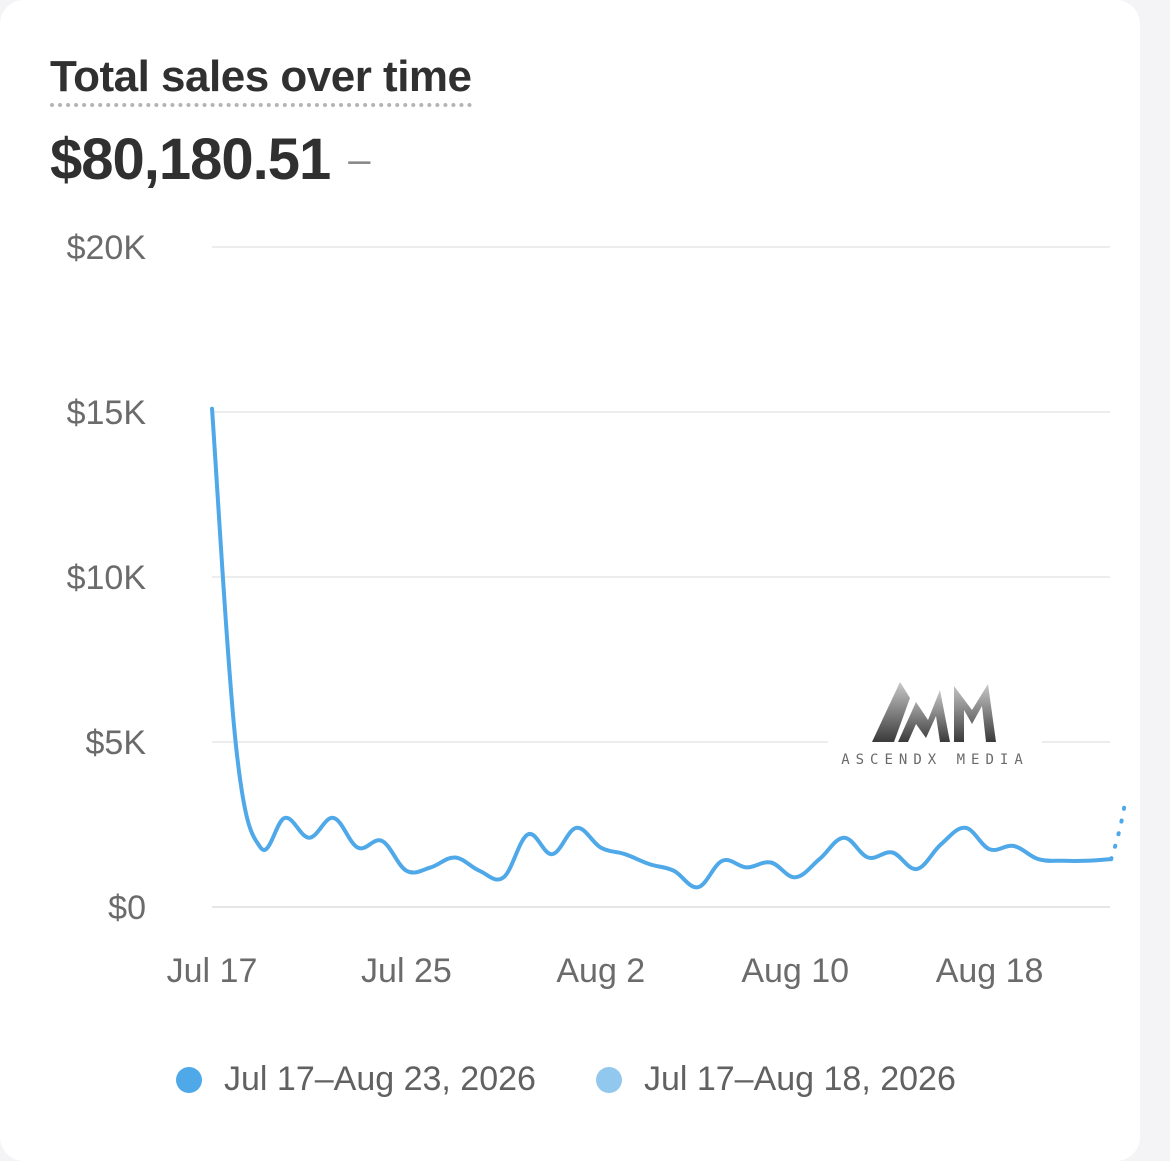  I want to click on y-tick-label: $15K, so click(107, 413).